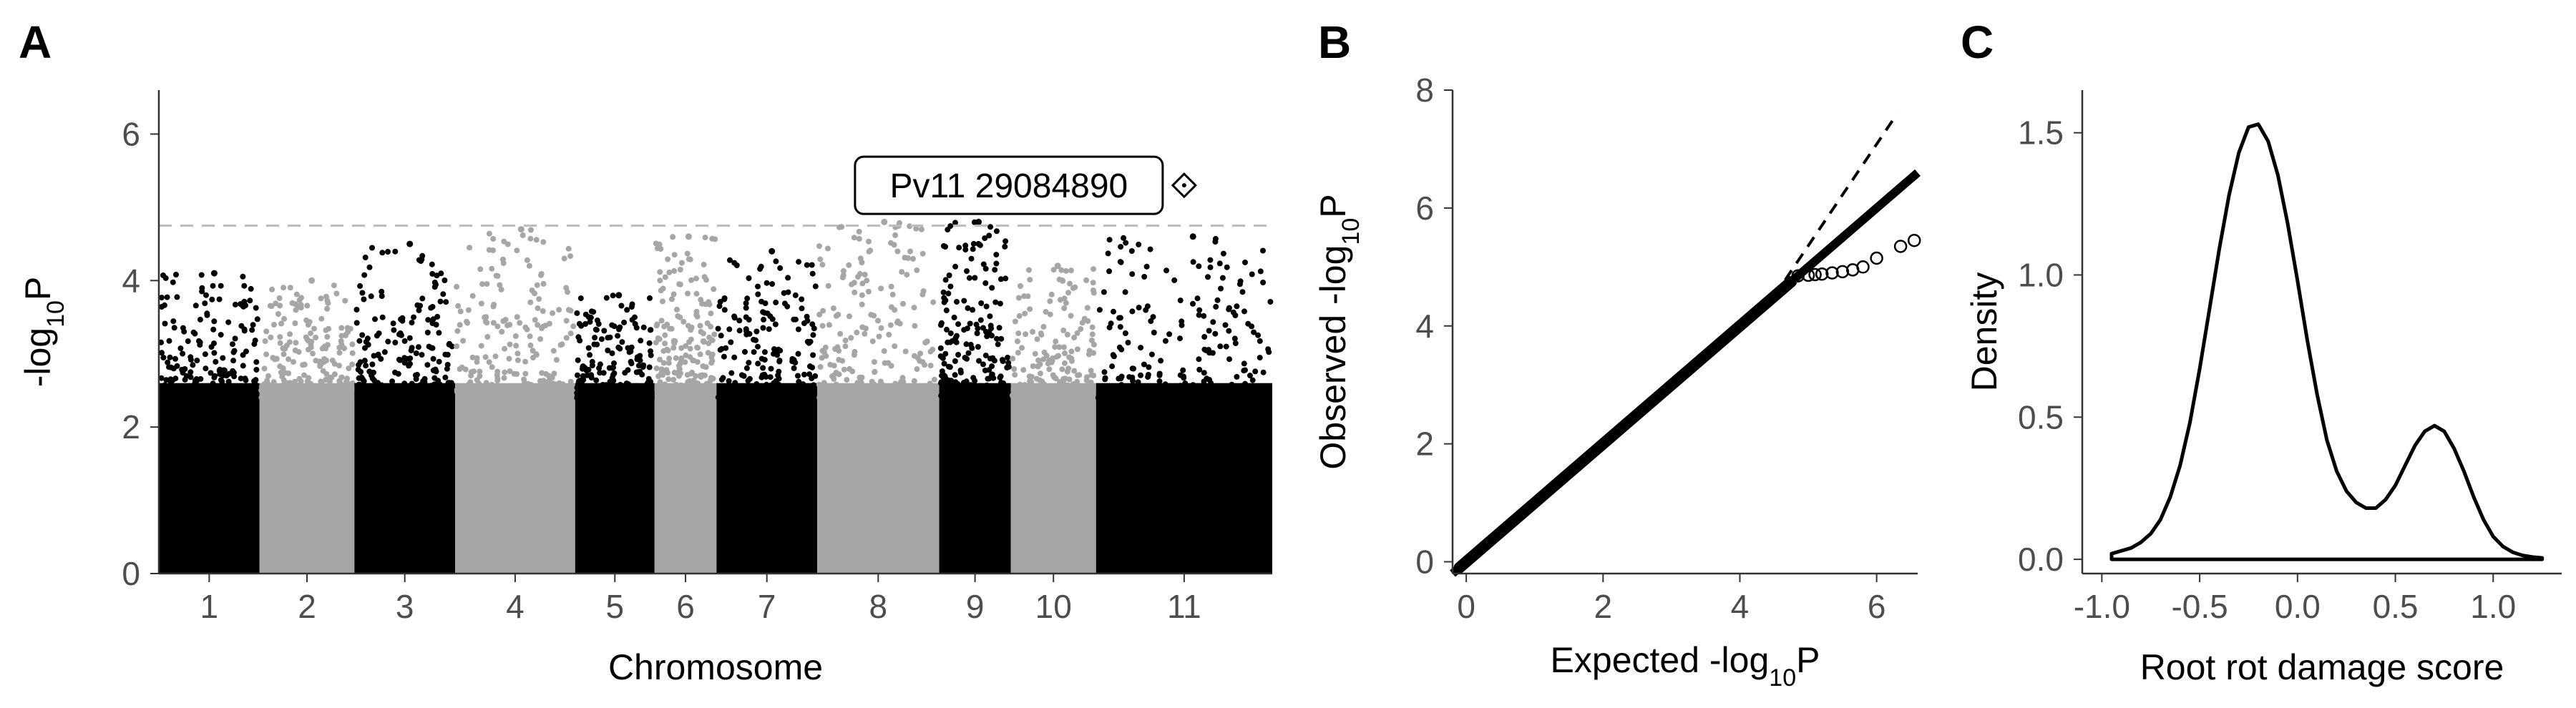  Describe the element at coordinates (2298, 607) in the screenshot. I see `x-tick-label: 0.0` at that location.